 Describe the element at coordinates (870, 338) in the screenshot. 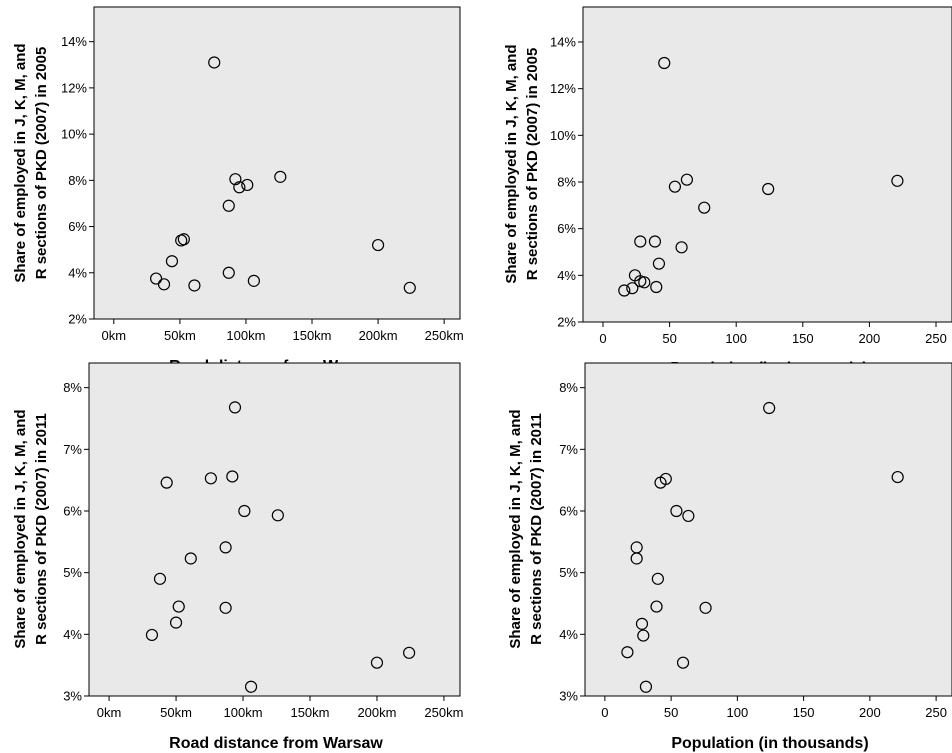

I see `x-tick-label: 200` at that location.